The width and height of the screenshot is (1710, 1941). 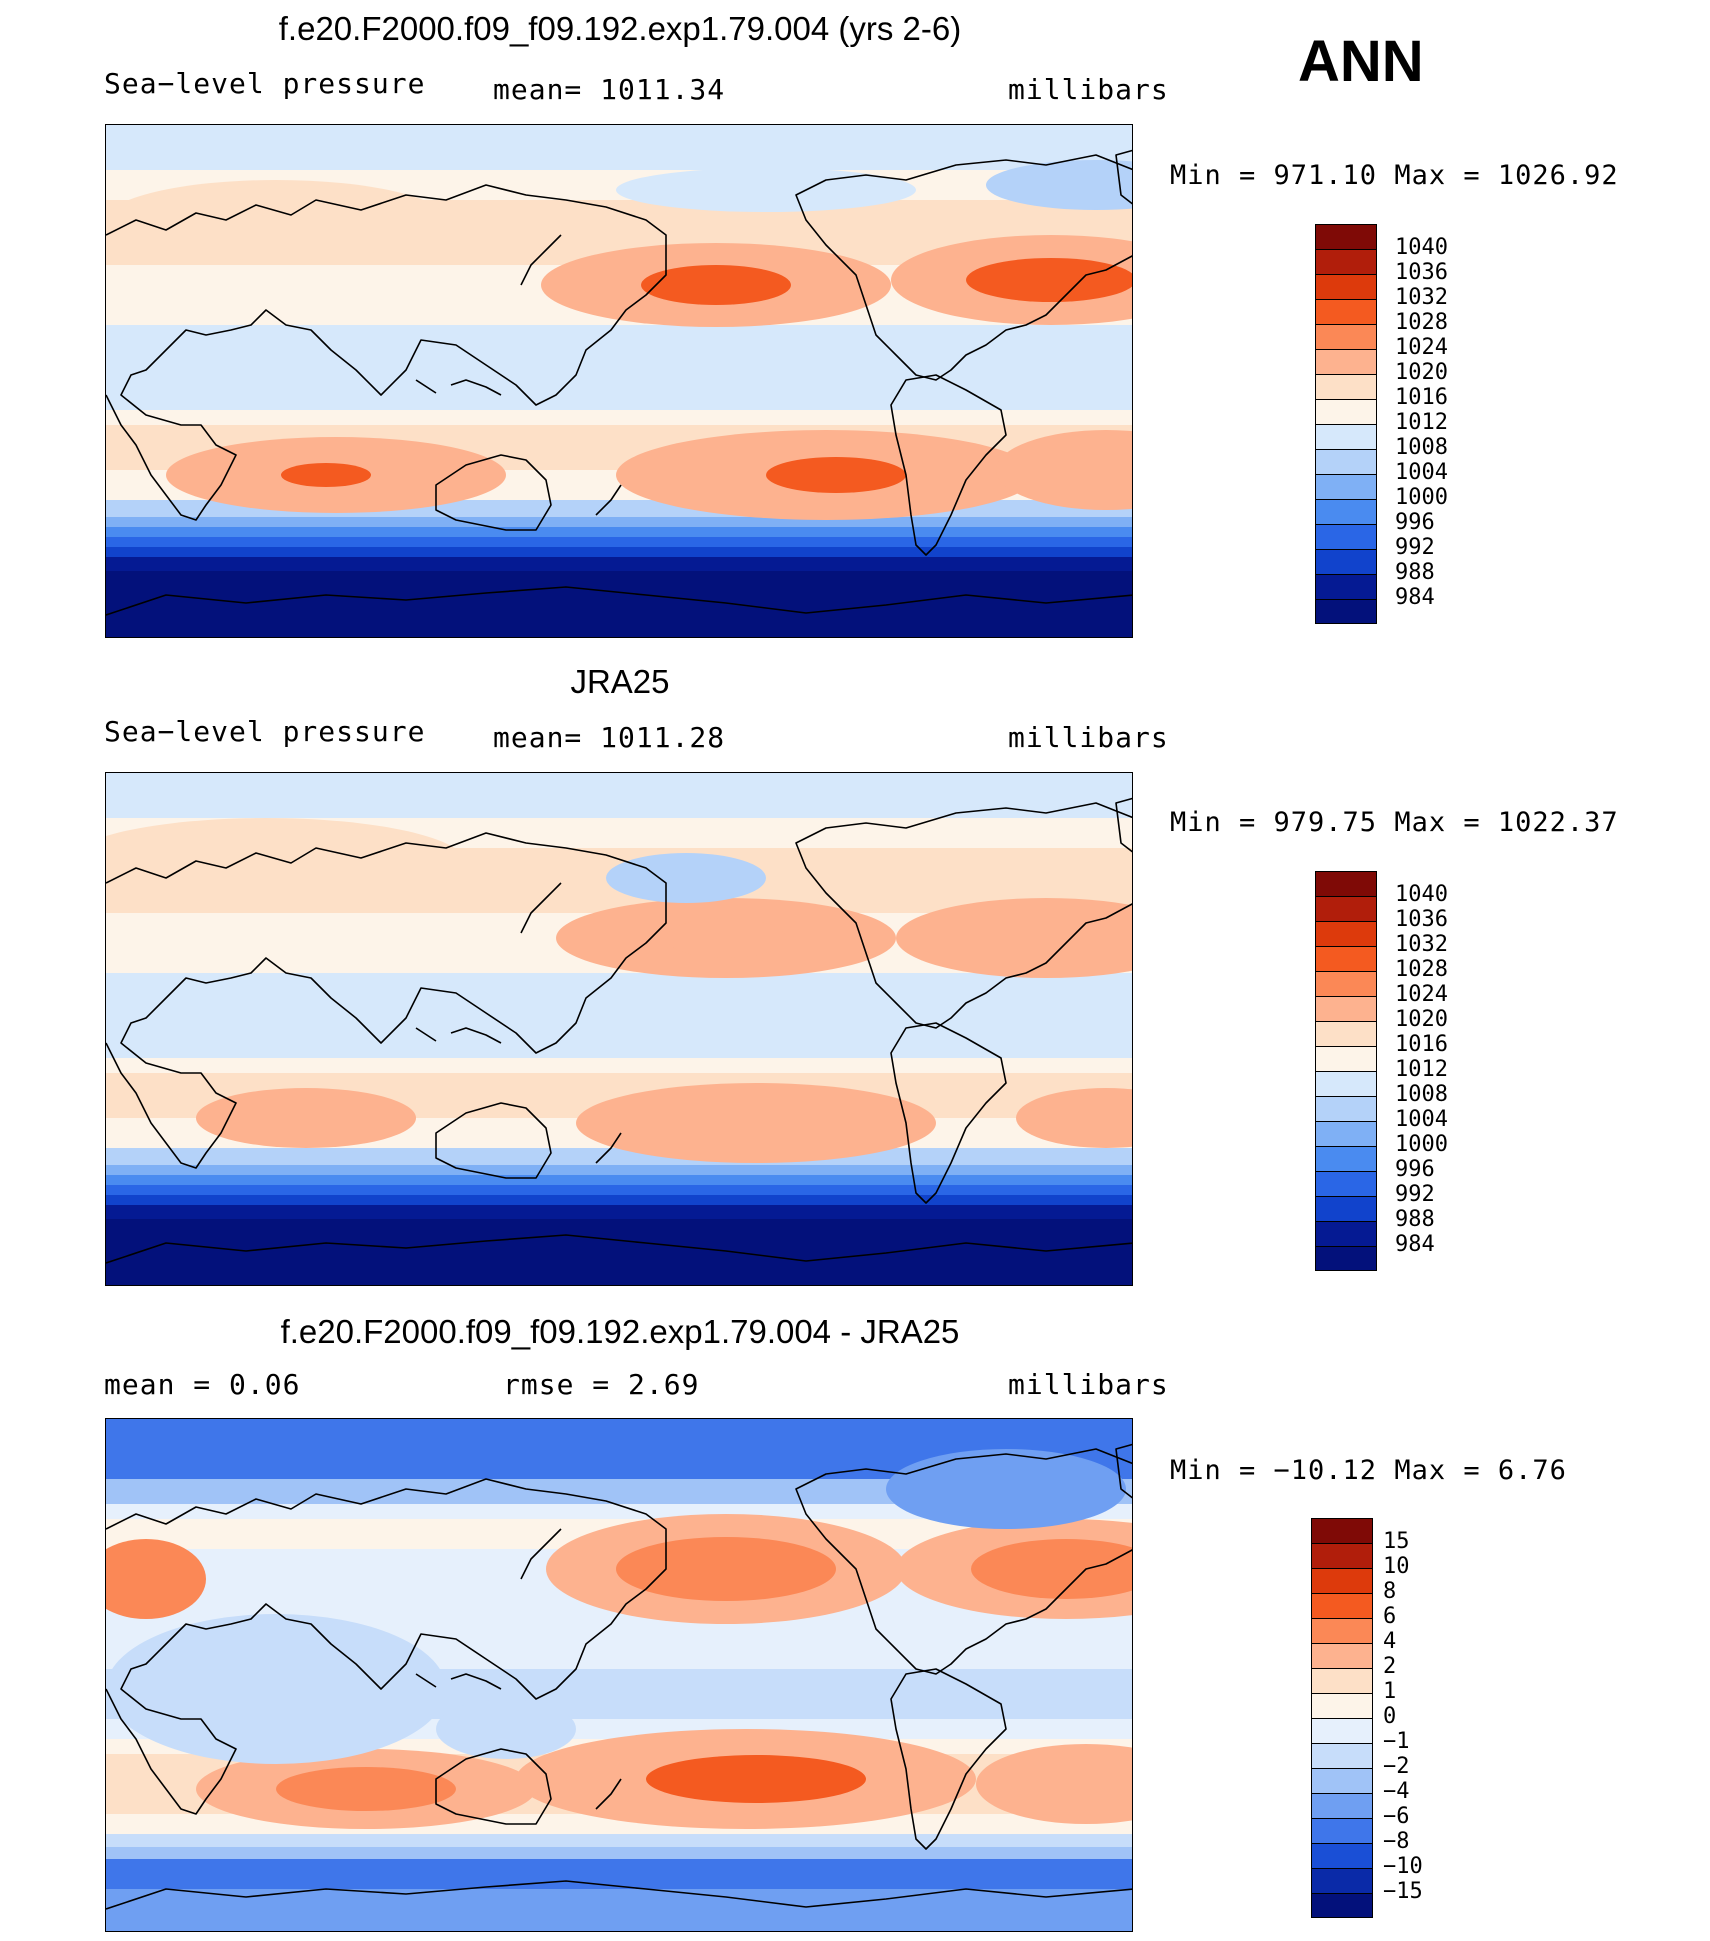 What do you see at coordinates (601, 1384) in the screenshot?
I see `panel-3-rmse-label: rmse = 2.69` at bounding box center [601, 1384].